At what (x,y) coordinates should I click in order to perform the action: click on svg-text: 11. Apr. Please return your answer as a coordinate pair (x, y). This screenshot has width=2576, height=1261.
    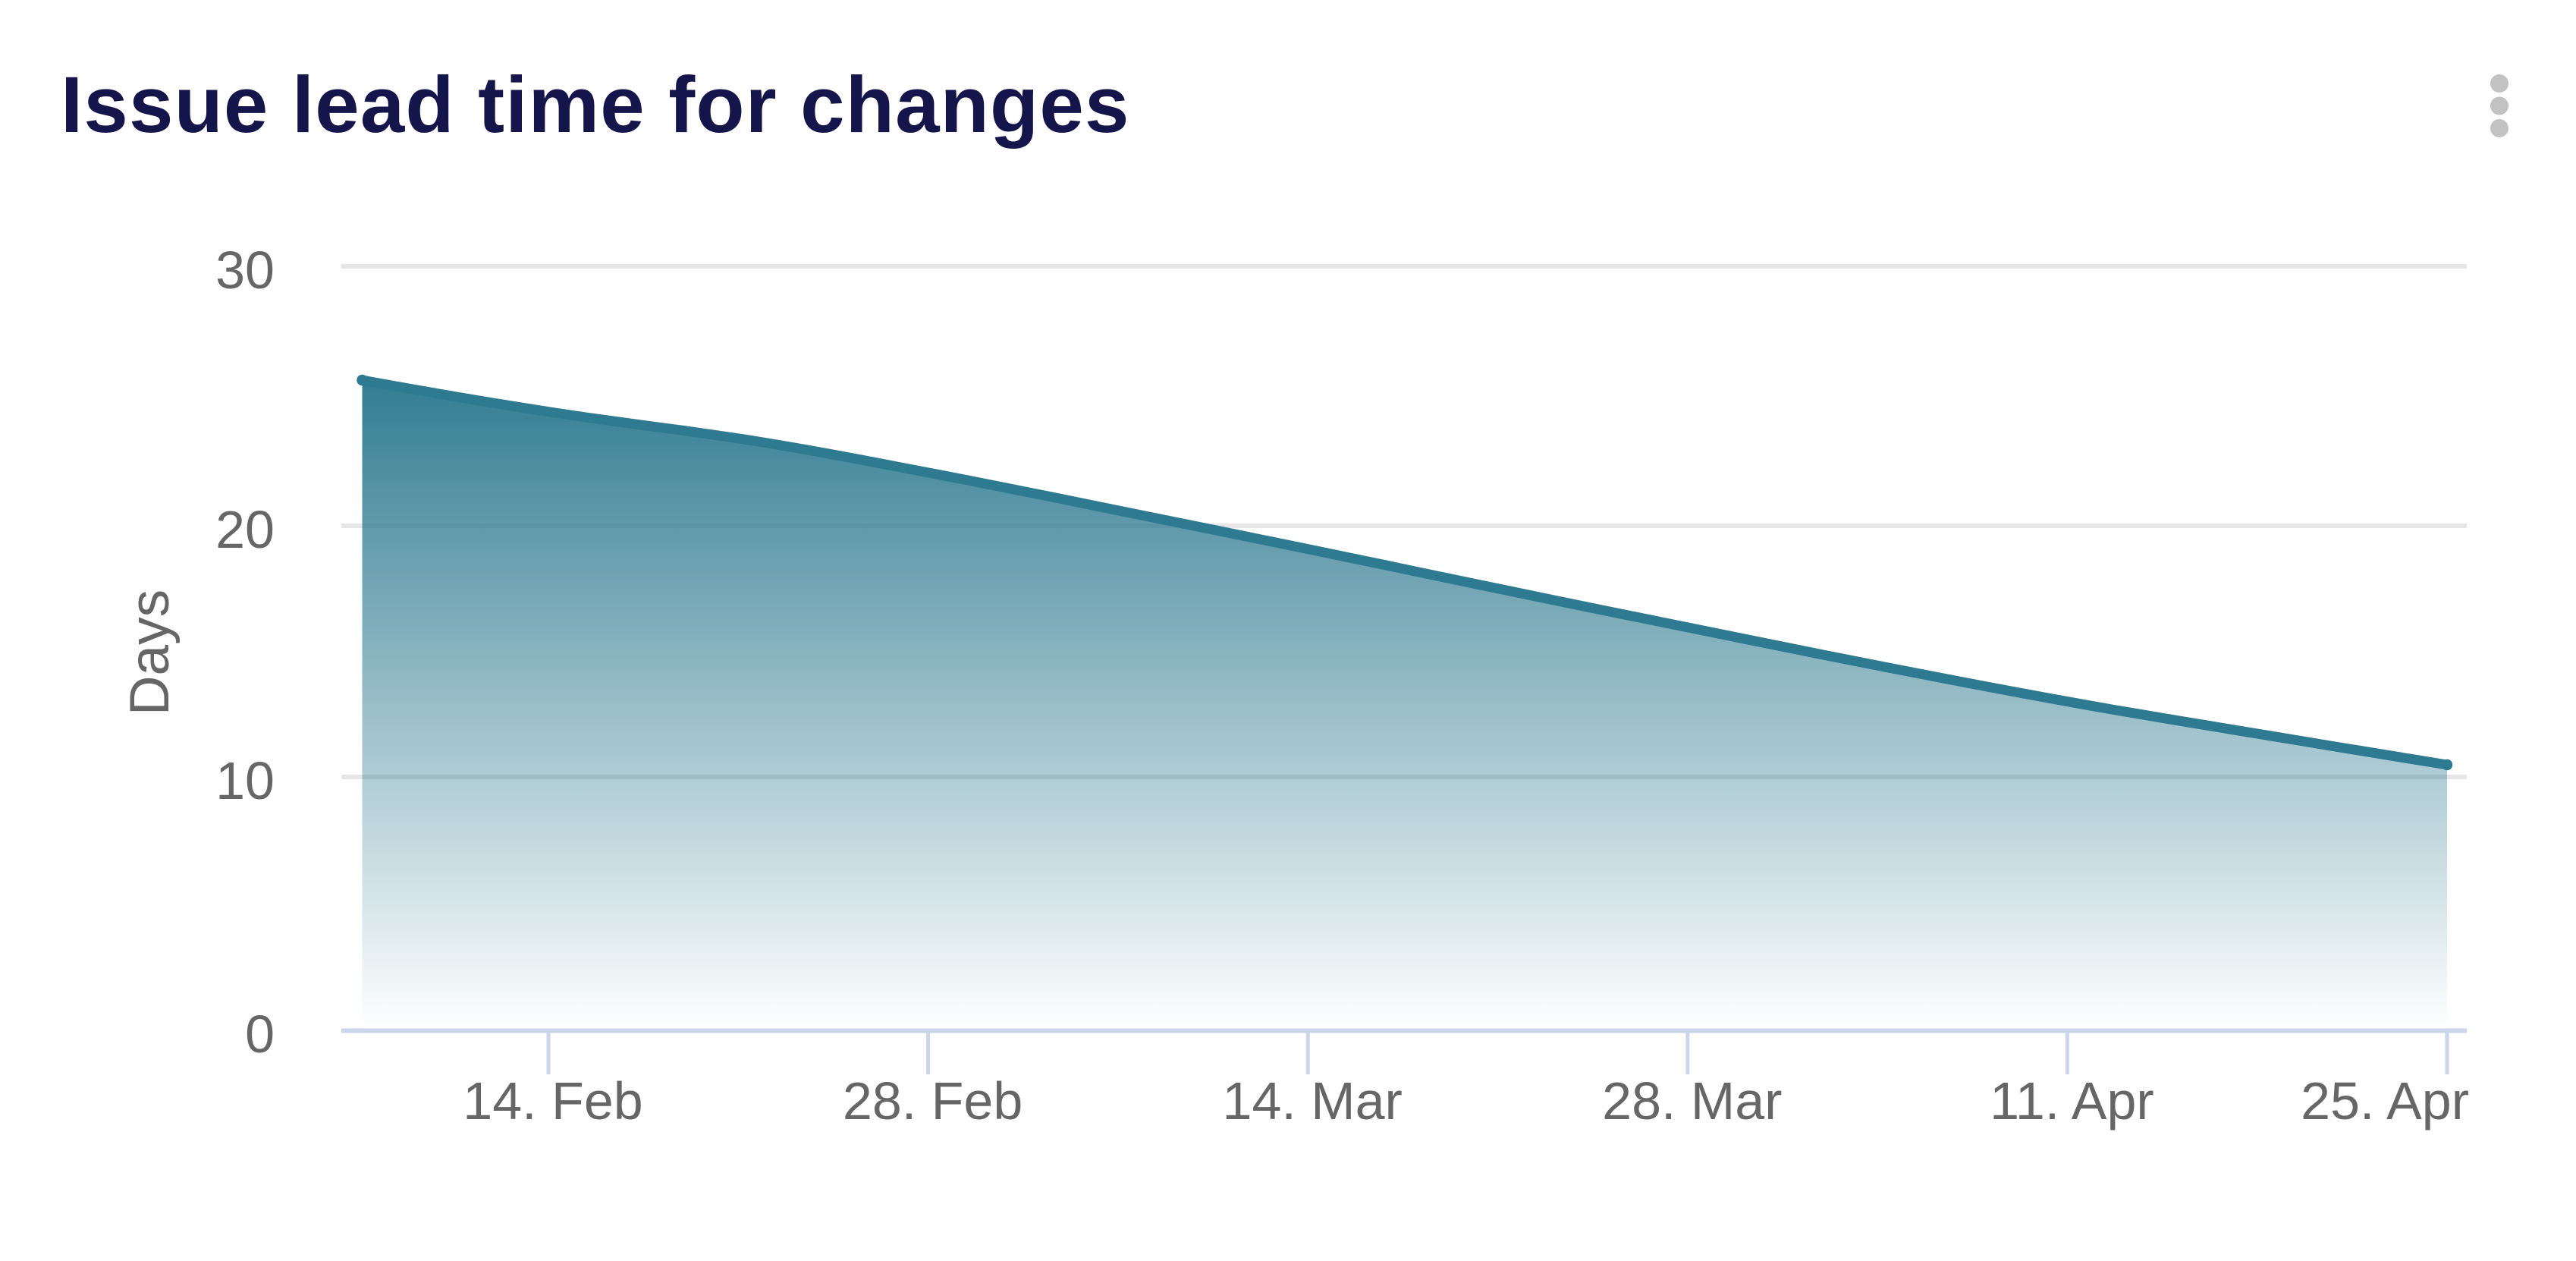
    Looking at the image, I should click on (2072, 1100).